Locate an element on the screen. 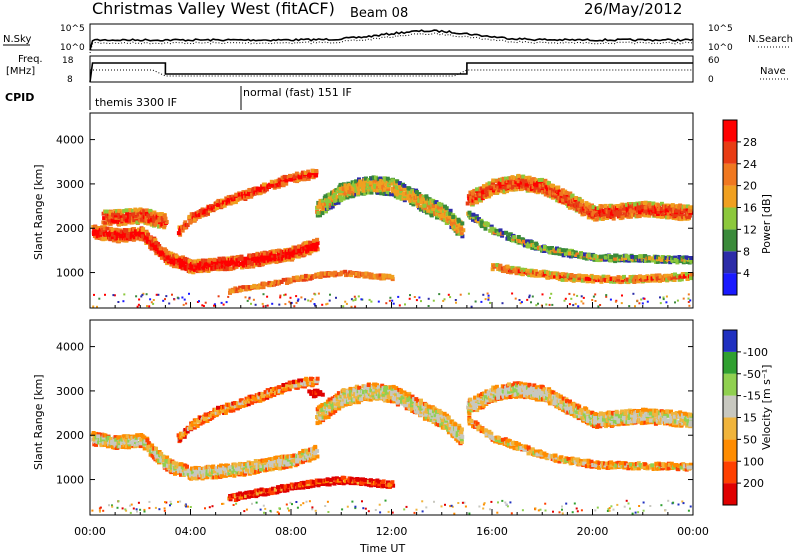 The image size is (800, 554). y-tick-label: 1000 is located at coordinates (70, 273).